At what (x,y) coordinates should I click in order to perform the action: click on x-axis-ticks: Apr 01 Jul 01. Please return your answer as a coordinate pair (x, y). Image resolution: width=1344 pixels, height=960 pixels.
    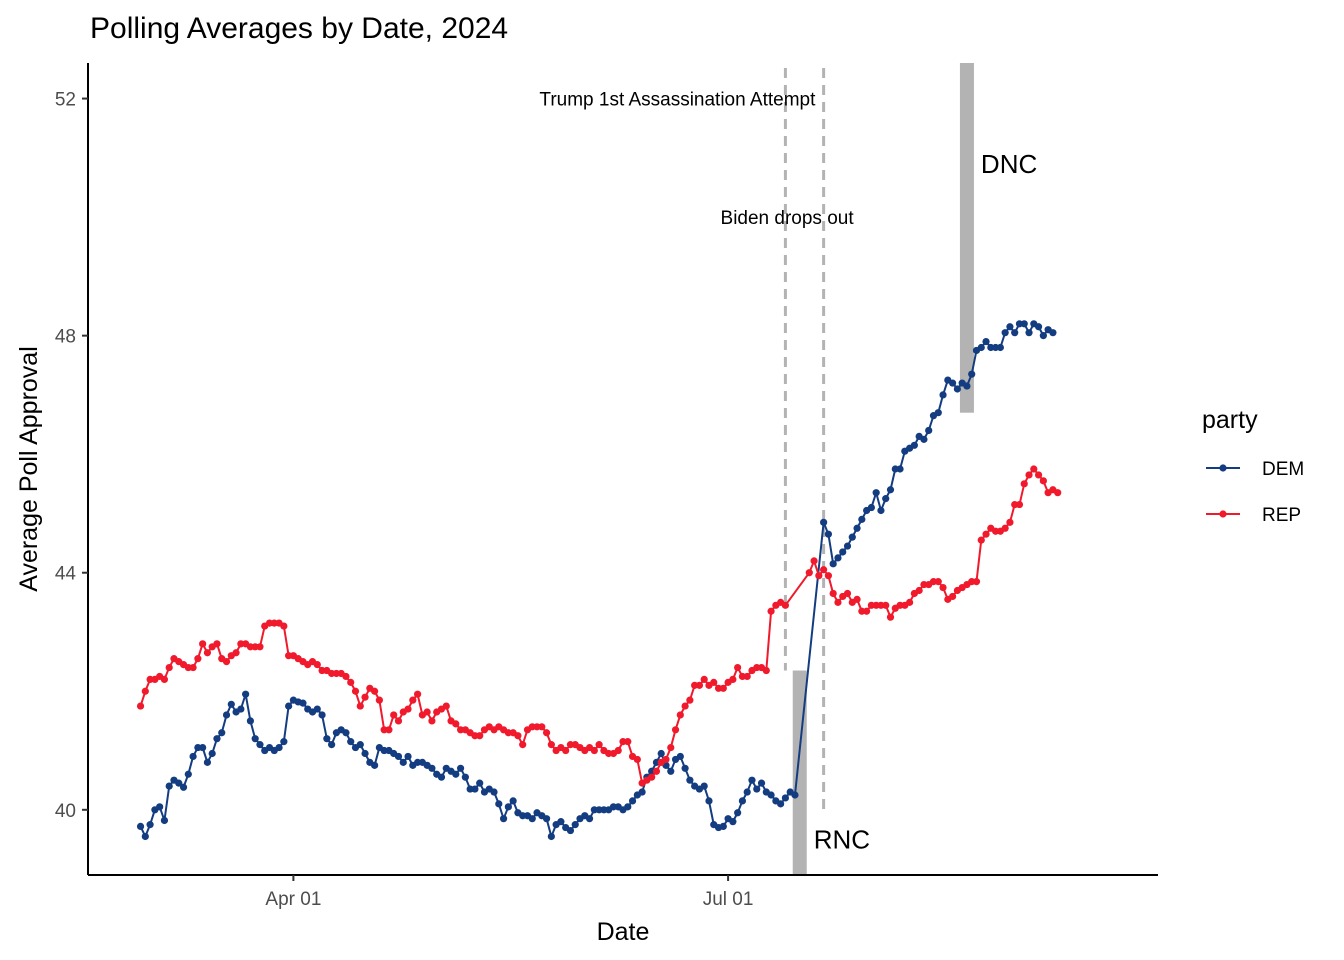
    Looking at the image, I should click on (509, 892).